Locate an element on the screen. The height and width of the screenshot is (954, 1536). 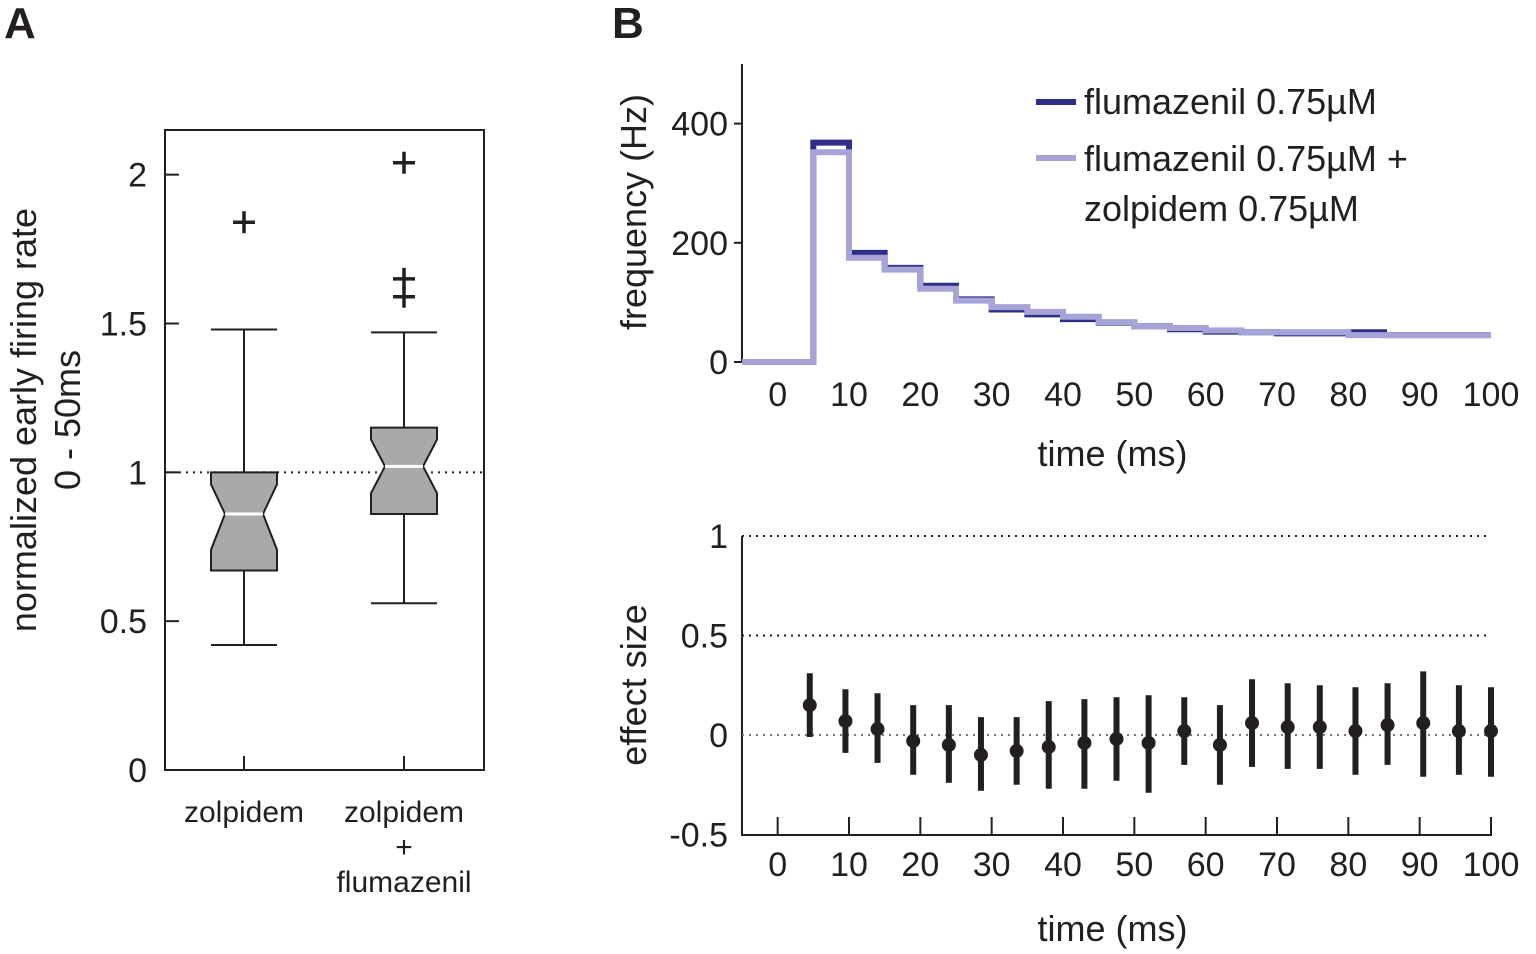
panel-b-bottom-ytick-label: 0.5 is located at coordinates (704, 637).